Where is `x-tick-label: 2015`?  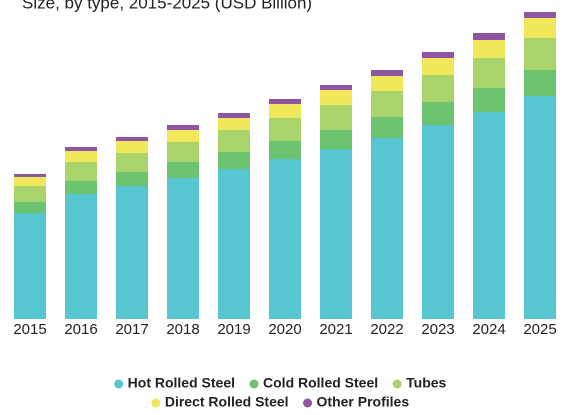
x-tick-label: 2015 is located at coordinates (29, 329).